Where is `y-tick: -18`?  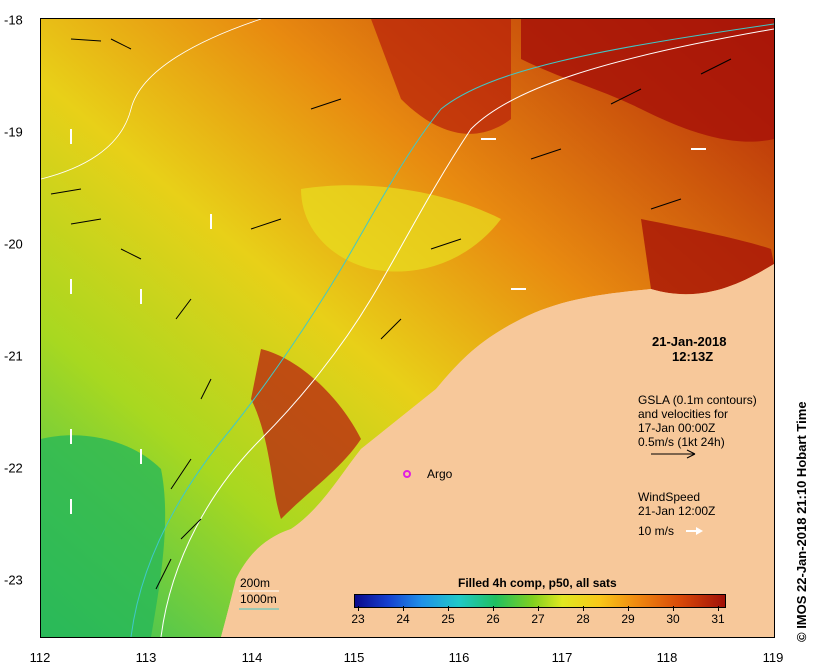
y-tick: -18 is located at coordinates (13, 20).